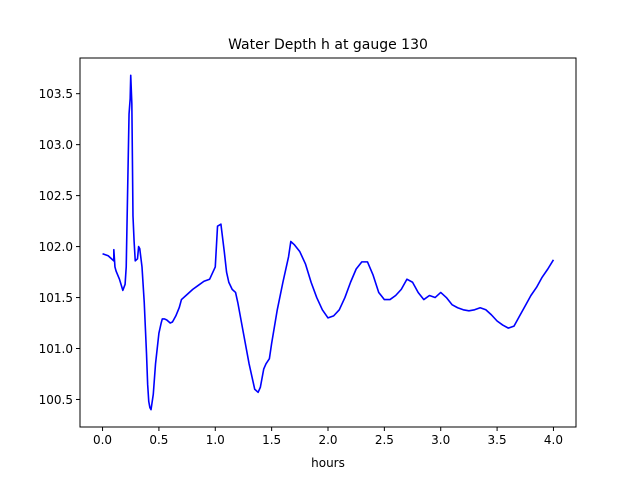 This screenshot has width=640, height=480. I want to click on y-tick-label: 101.0, so click(56, 349).